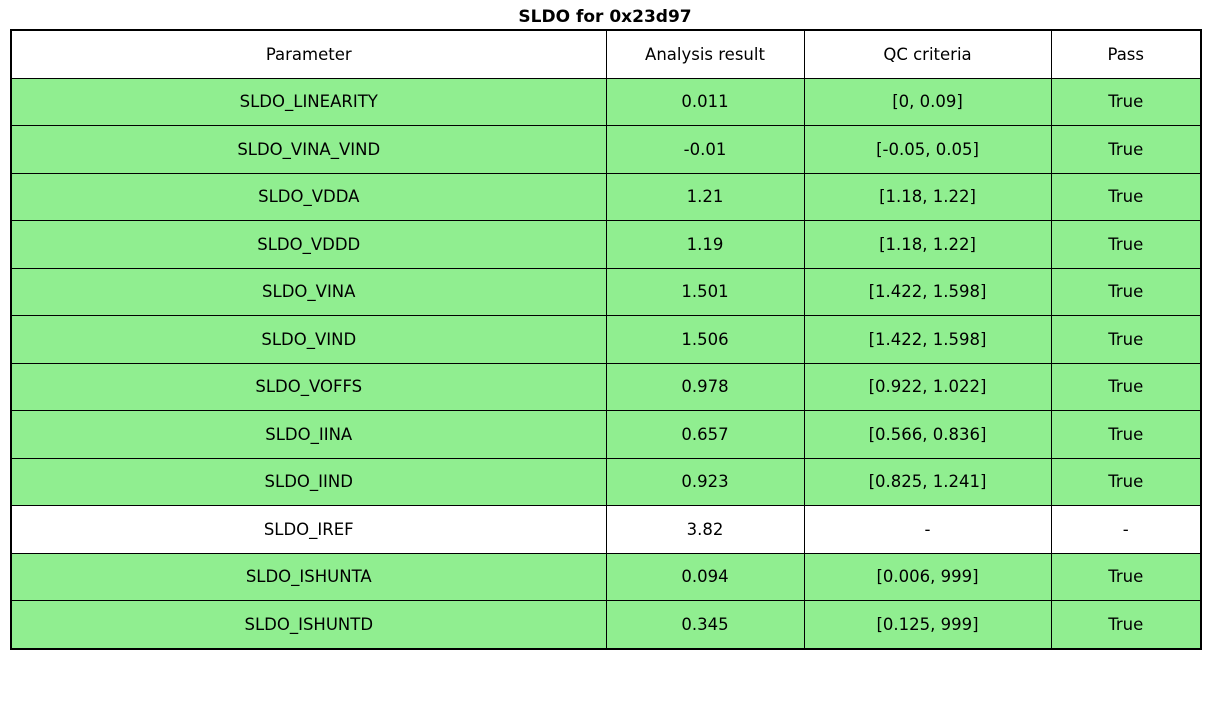 The height and width of the screenshot is (705, 1210). Describe the element at coordinates (927, 54) in the screenshot. I see `column-header-qc-criteria: QC criteria` at that location.